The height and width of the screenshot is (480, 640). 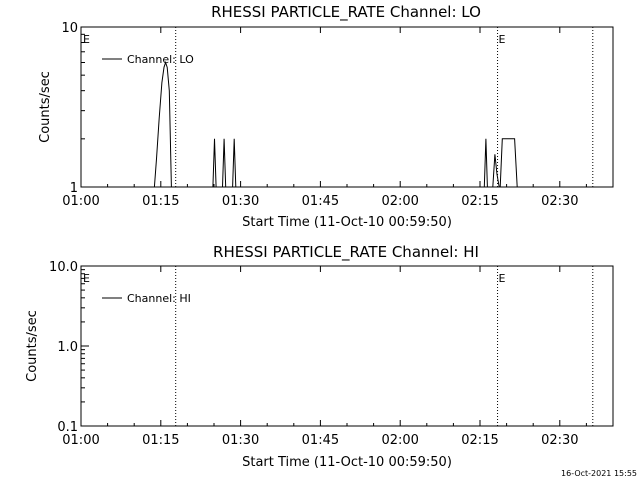 I want to click on y-tick-label: 1, so click(x=74, y=188).